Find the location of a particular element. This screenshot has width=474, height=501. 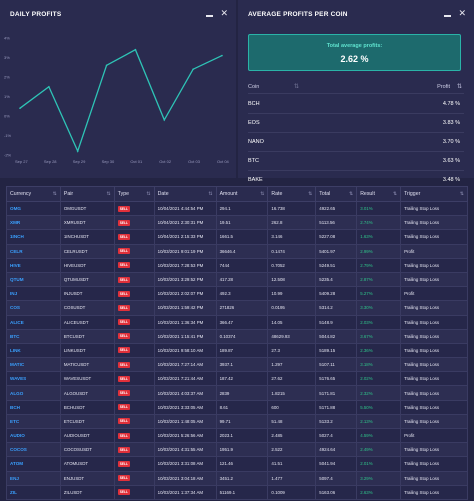

cell-result: 2.99% is located at coordinates (379, 251).